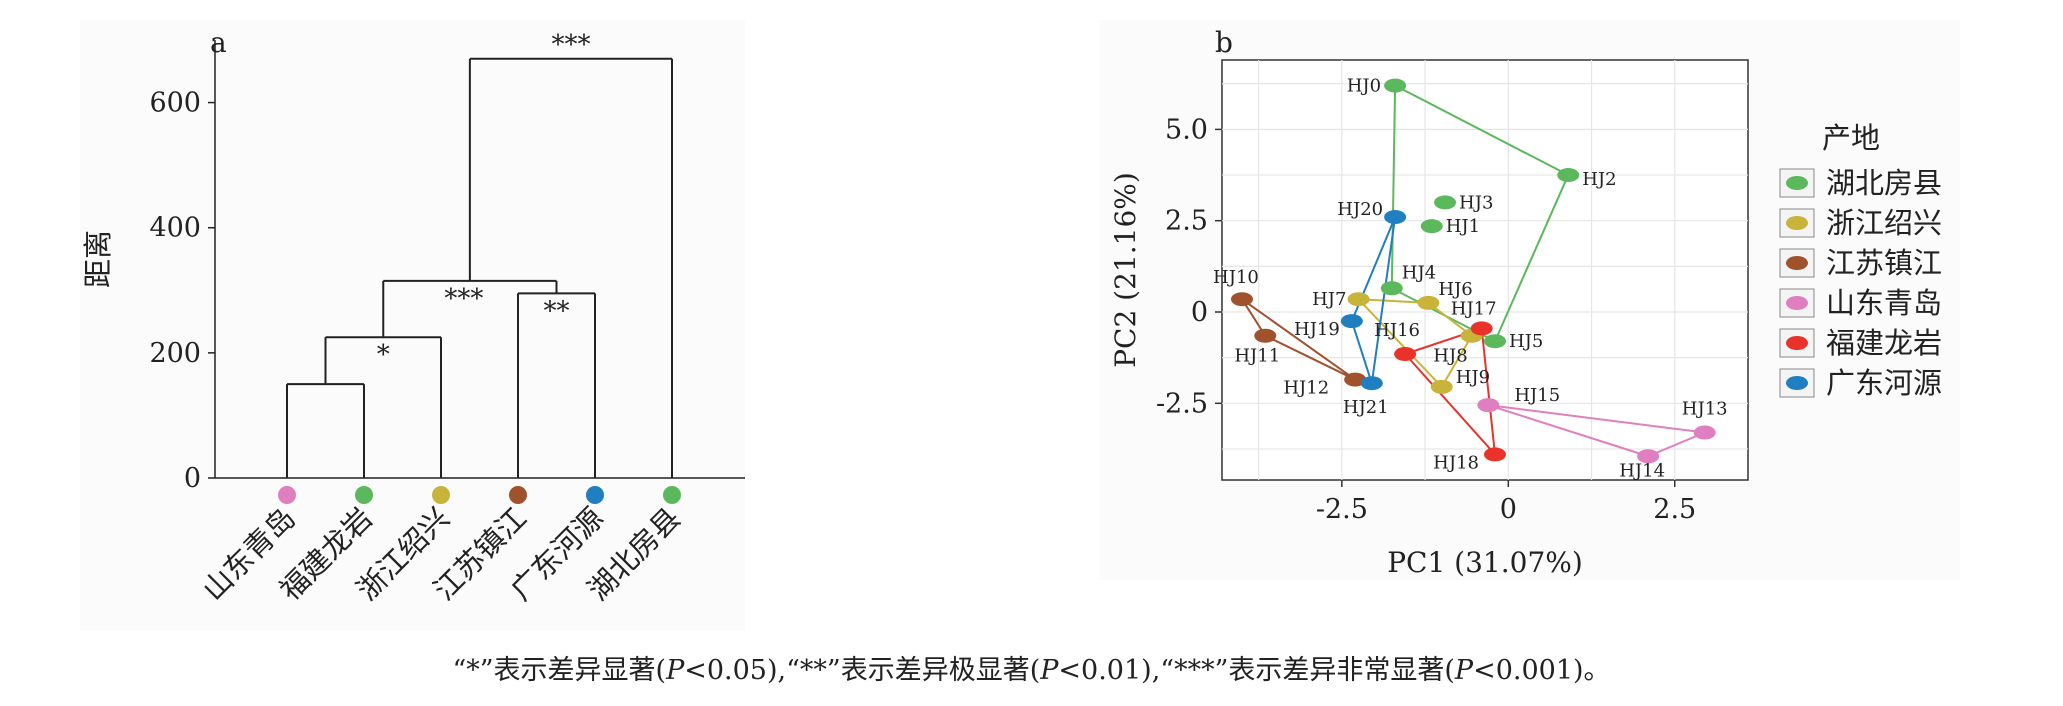 The height and width of the screenshot is (706, 2063). What do you see at coordinates (1537, 395) in the screenshot?
I see `point-label: HJ15` at bounding box center [1537, 395].